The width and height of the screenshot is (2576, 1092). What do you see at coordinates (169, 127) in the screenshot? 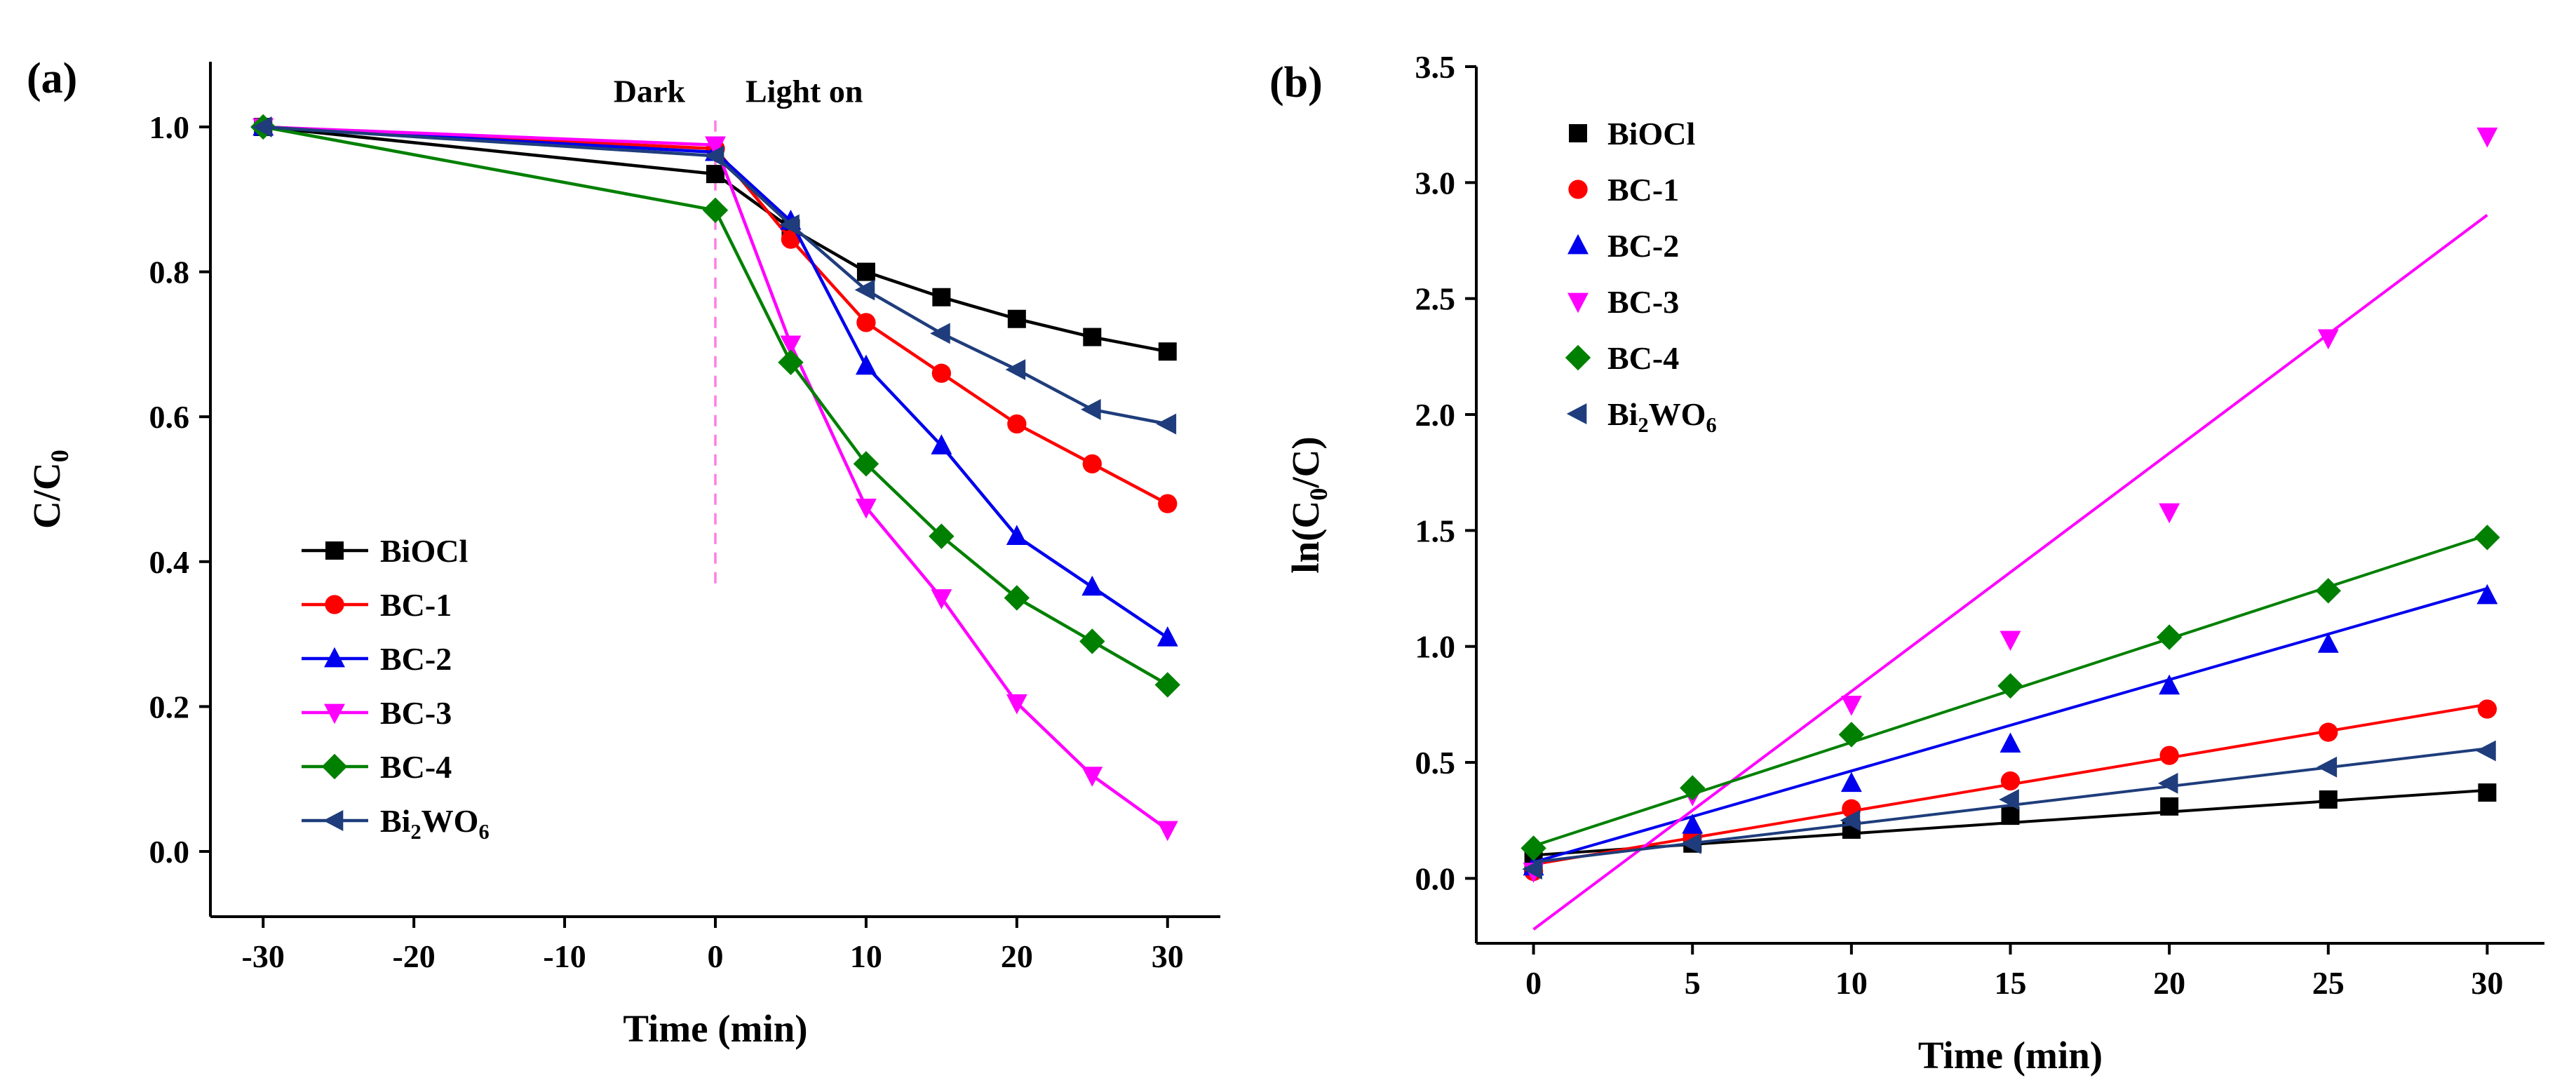
I see `y-tick-label: 1.0` at bounding box center [169, 127].